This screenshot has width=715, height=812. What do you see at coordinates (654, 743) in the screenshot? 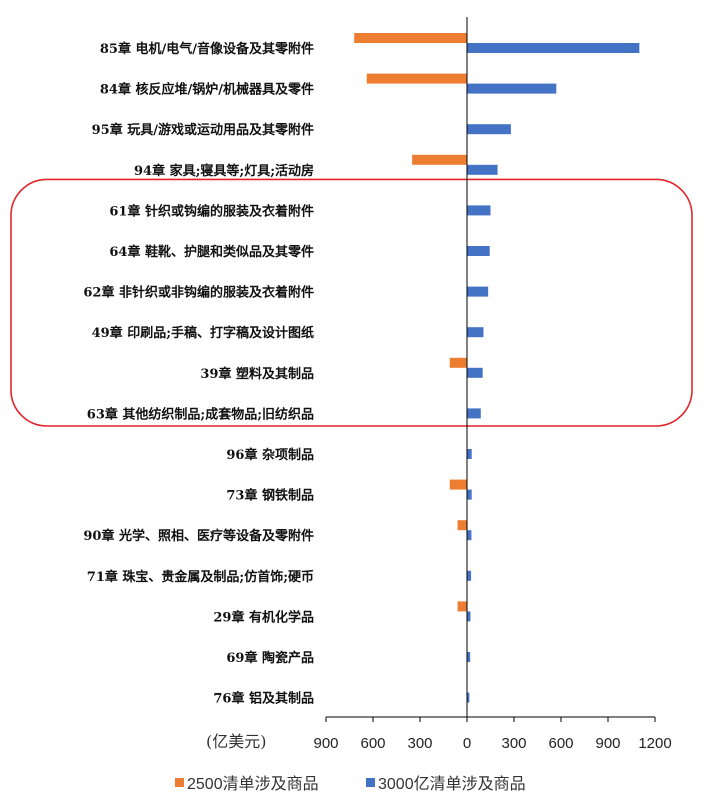
I see `x-tick-label: 1200` at bounding box center [654, 743].